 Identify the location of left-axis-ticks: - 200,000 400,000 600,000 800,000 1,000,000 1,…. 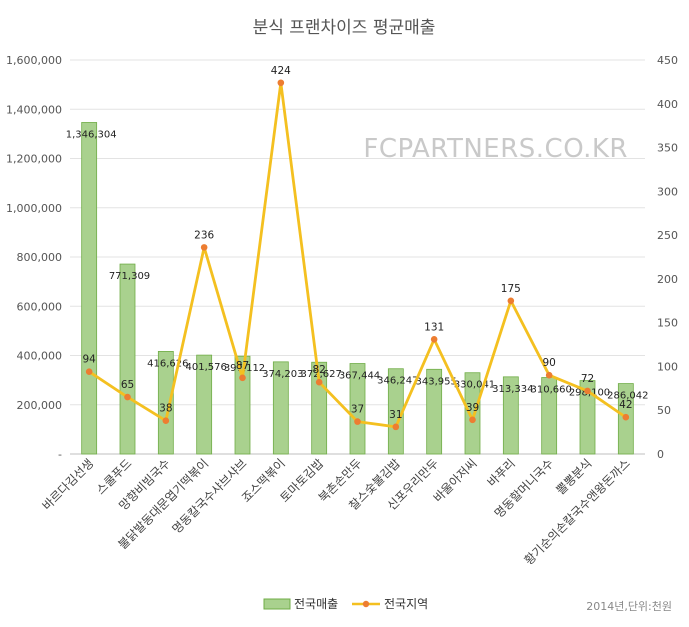
(34, 257).